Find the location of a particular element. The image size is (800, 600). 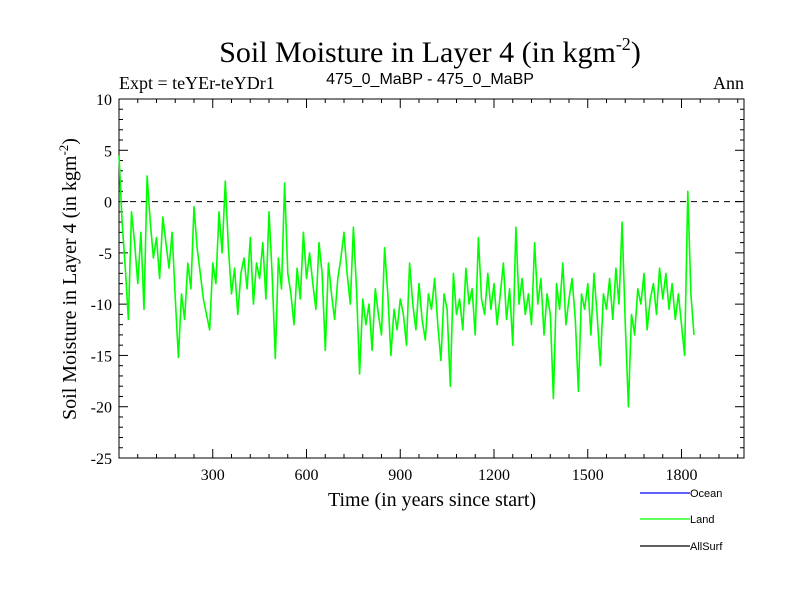

y-tick-label: 10 is located at coordinates (104, 100).